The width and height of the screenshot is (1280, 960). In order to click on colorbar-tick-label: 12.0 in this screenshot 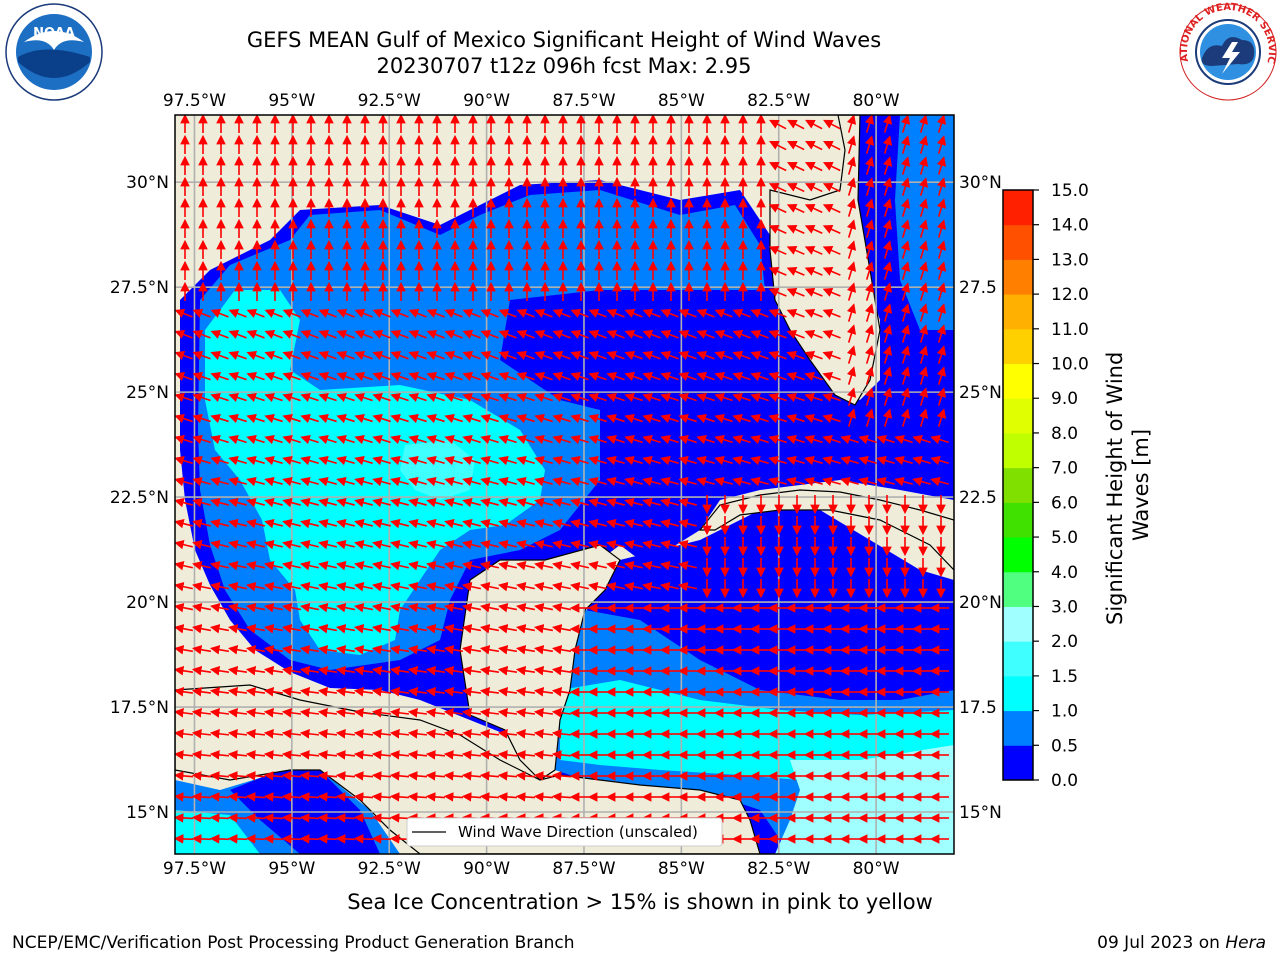, I will do `click(1070, 295)`.